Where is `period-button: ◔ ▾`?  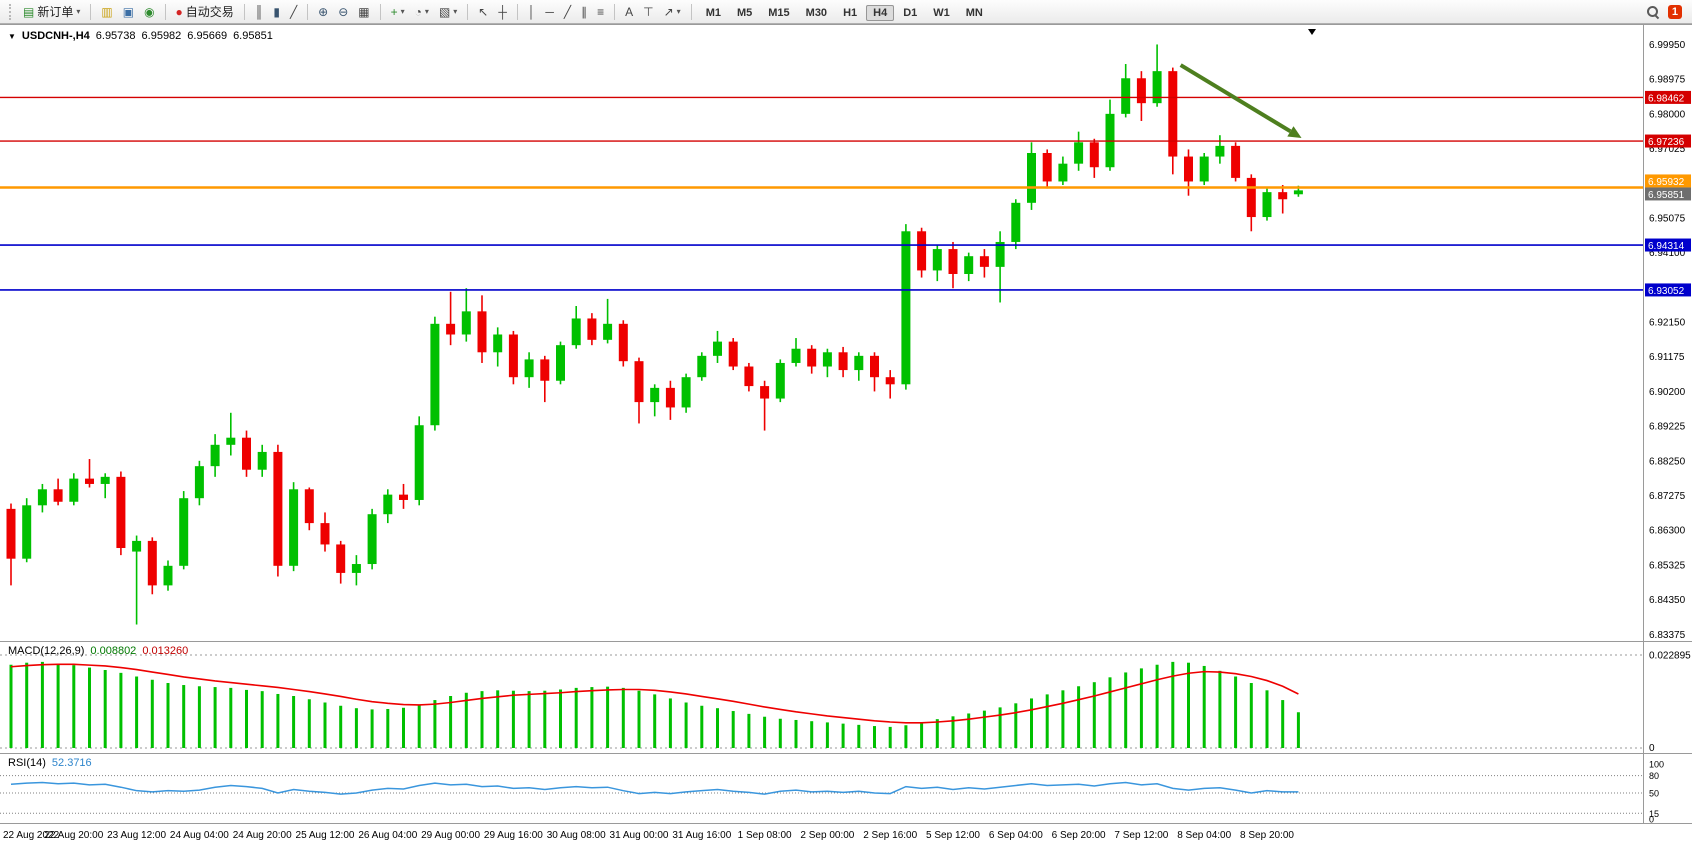 period-button: ◔ ▾ is located at coordinates (422, 12).